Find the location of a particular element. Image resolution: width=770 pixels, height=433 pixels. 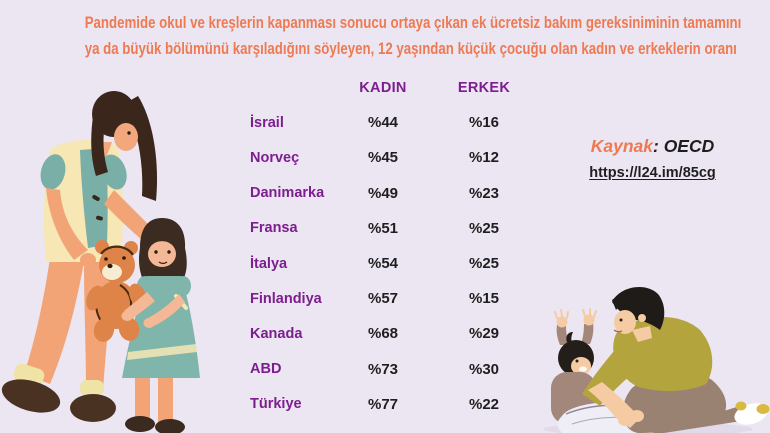

table-row: Norveç %45 %12 is located at coordinates (395, 157).